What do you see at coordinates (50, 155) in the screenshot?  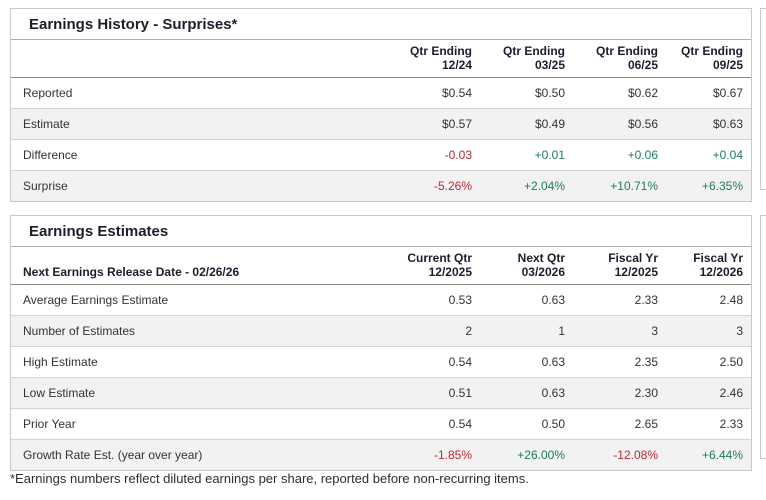 I see `row-label: Difference` at bounding box center [50, 155].